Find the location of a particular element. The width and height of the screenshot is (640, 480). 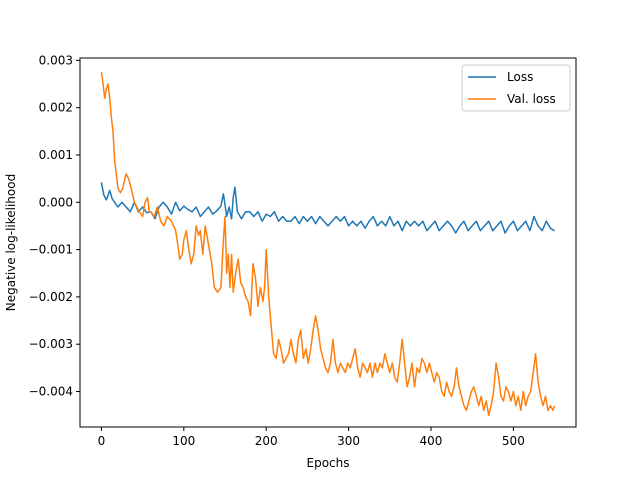

y-axis-label: Negative log-likelihood is located at coordinates (11, 242).